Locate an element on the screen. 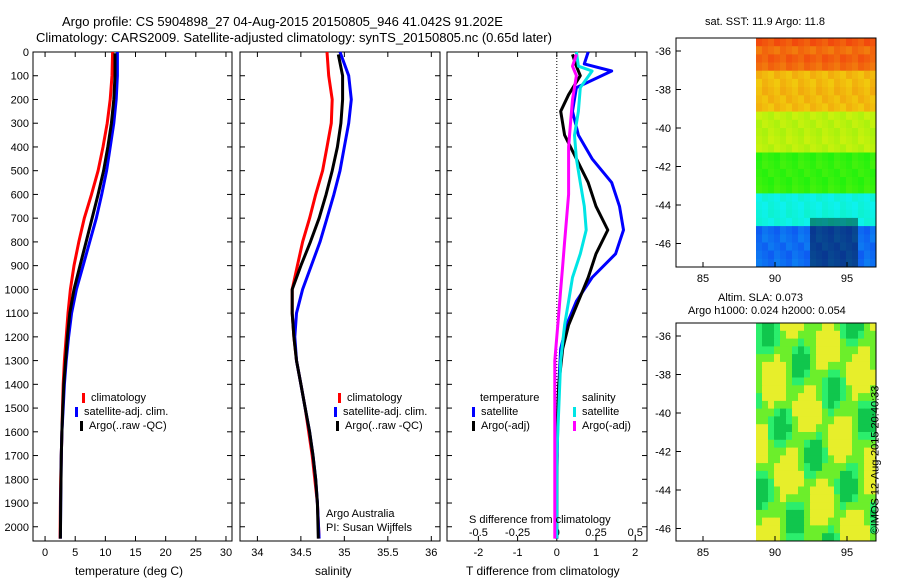 This screenshot has width=900, height=580. legend-title-temperature: temperature is located at coordinates (510, 398).